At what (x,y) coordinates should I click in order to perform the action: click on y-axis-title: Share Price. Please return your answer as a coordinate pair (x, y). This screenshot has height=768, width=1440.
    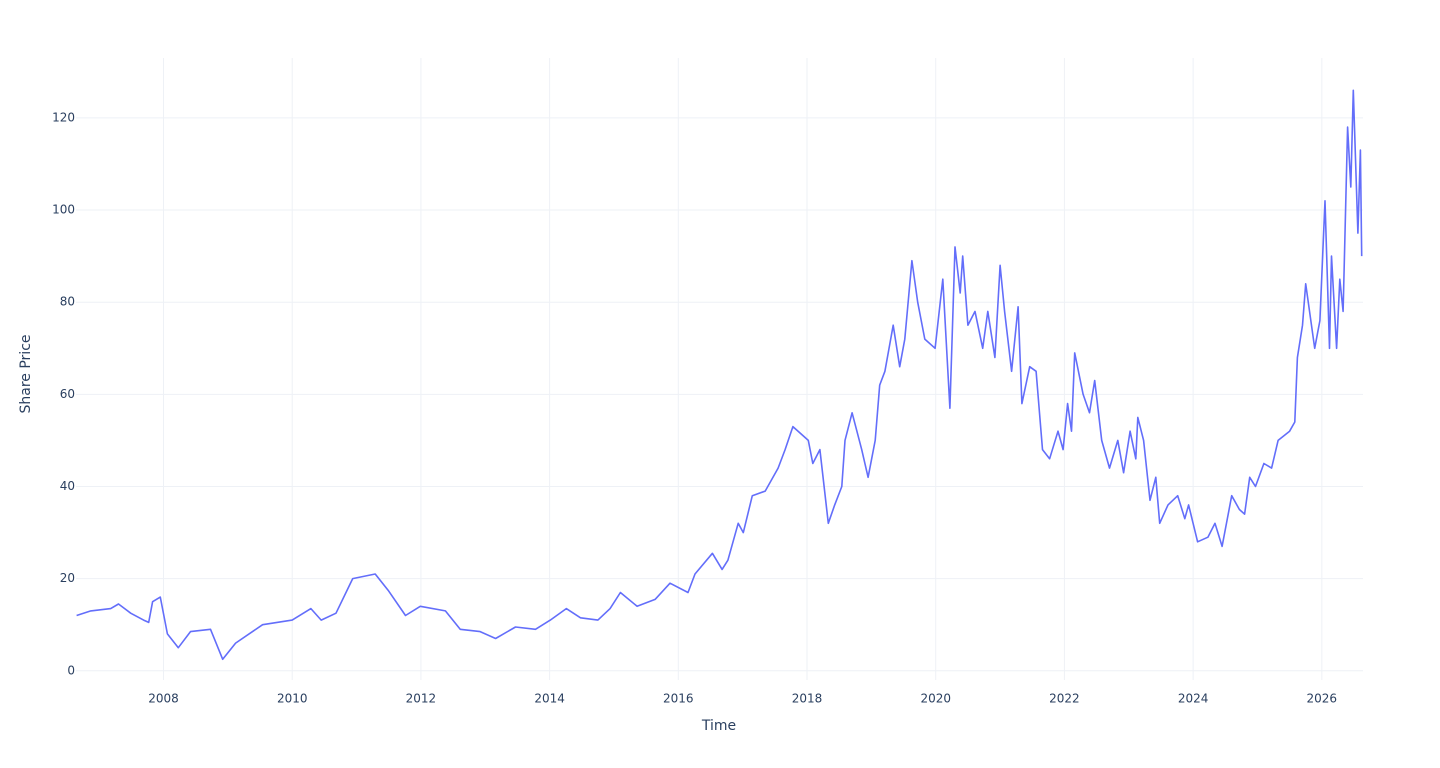
    Looking at the image, I should click on (26, 373).